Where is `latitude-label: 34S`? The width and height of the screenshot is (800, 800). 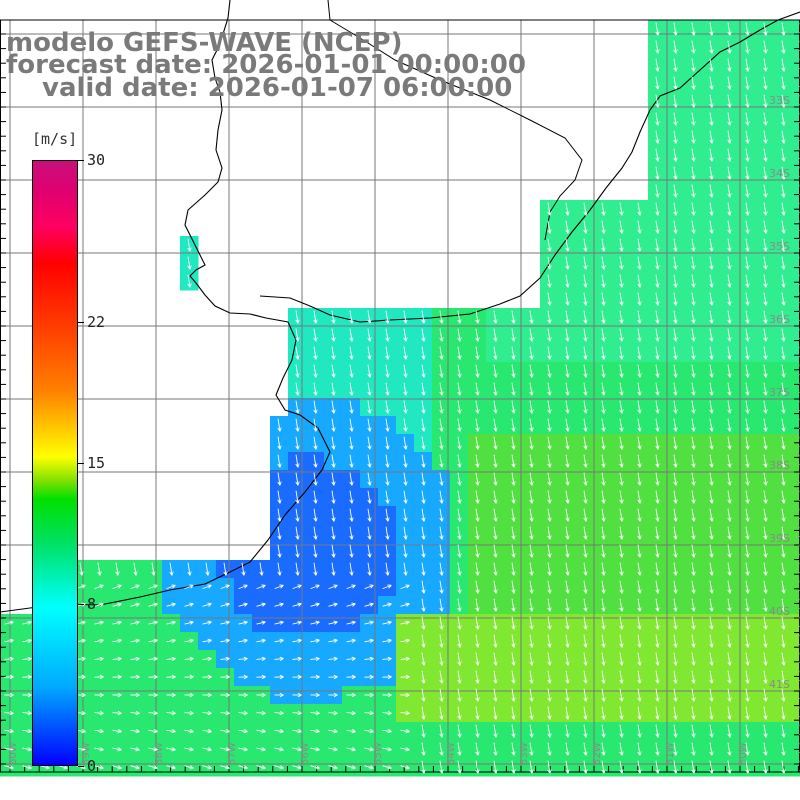 latitude-label: 34S is located at coordinates (779, 173).